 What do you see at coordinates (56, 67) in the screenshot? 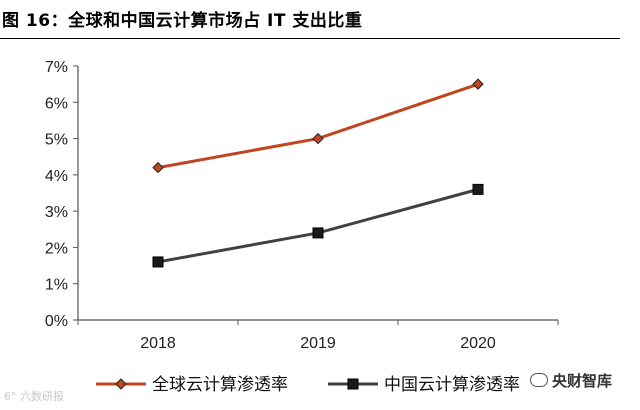
I see `y-tick-label: 7%` at bounding box center [56, 67].